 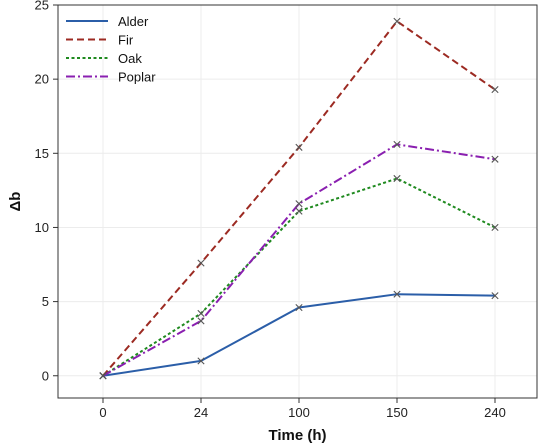 I want to click on legend-label: Oak, so click(x=130, y=58).